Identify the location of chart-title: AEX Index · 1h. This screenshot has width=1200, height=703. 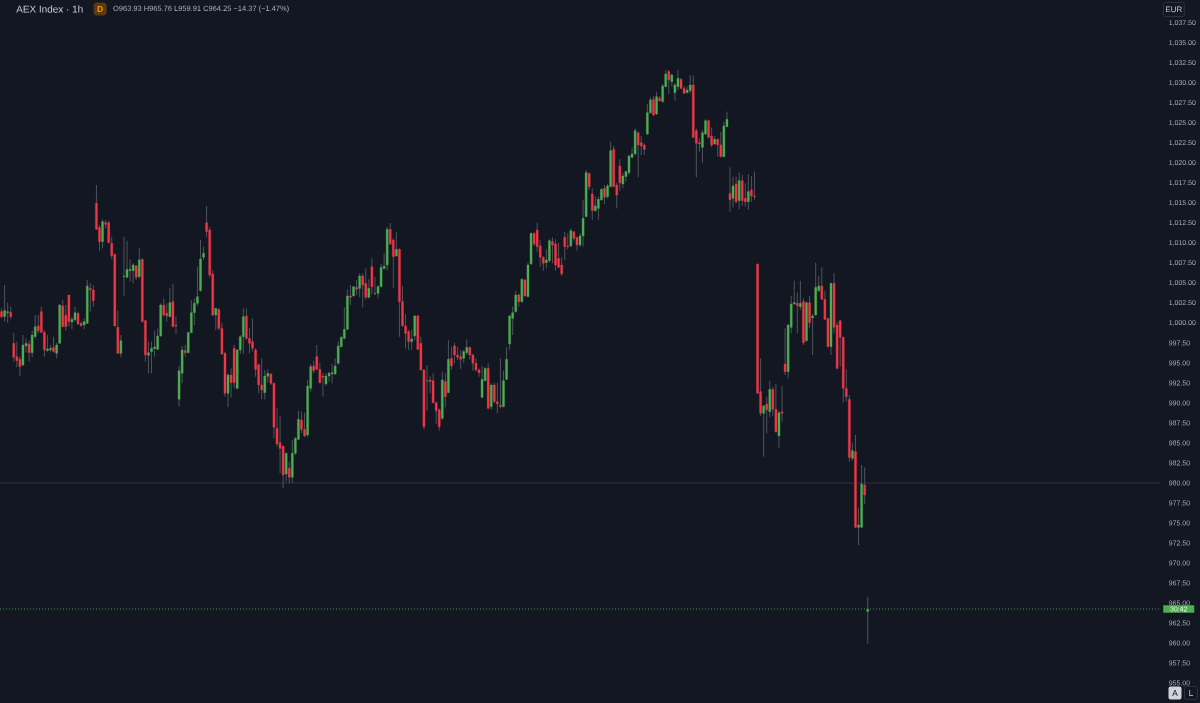
(49, 9).